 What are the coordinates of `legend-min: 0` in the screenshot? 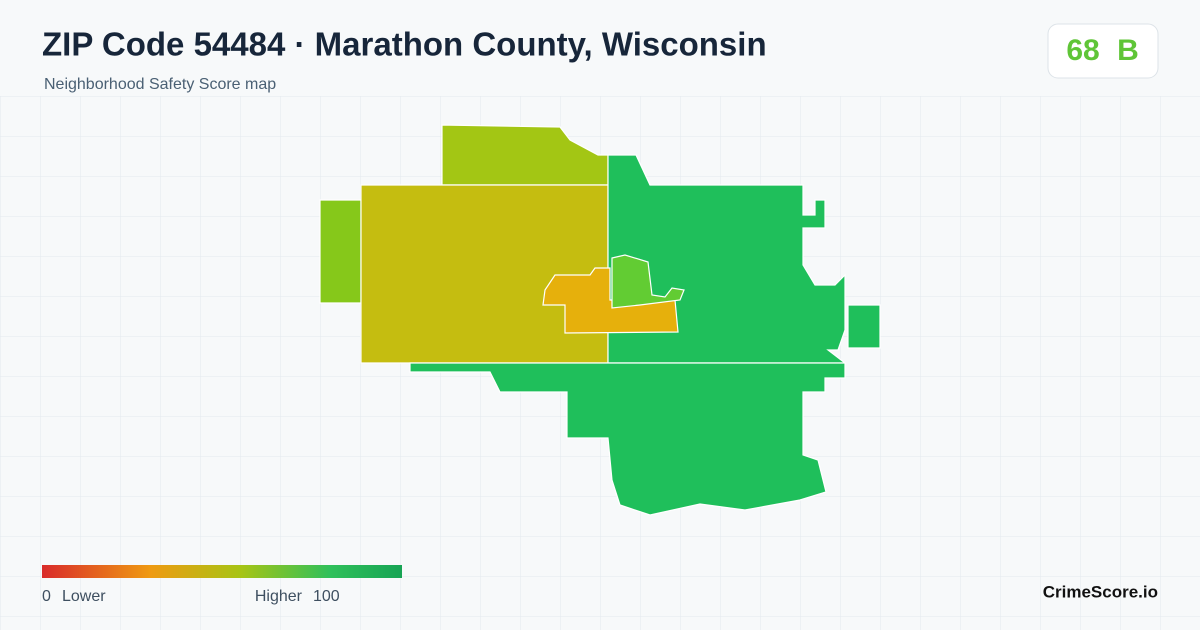 It's located at (46, 596).